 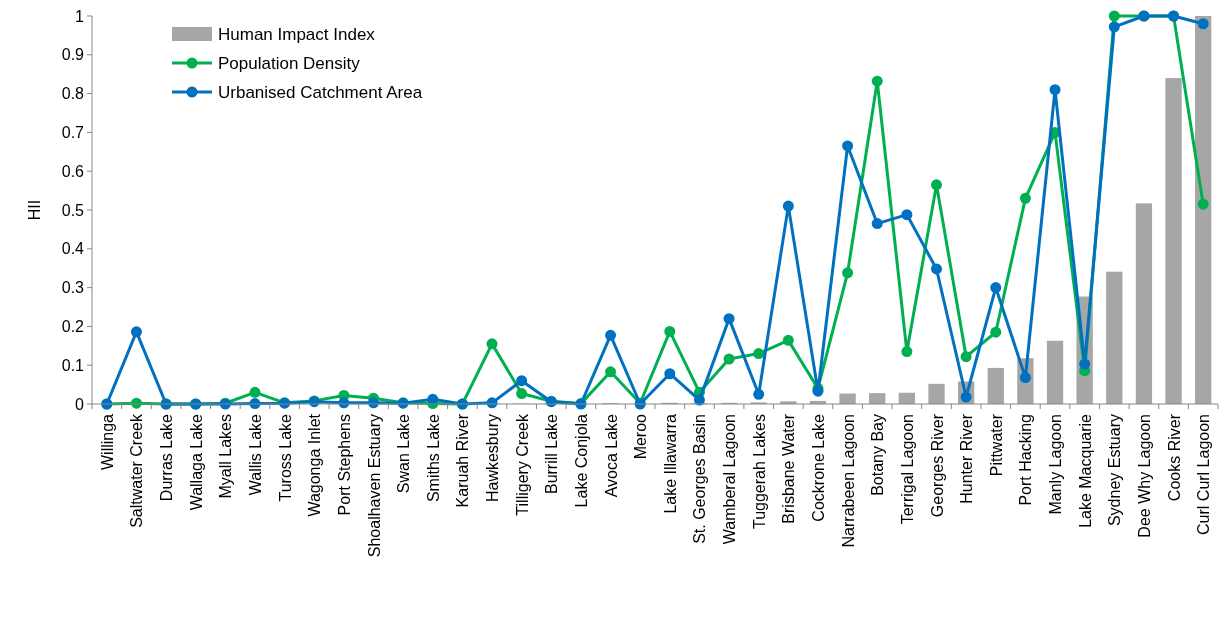 I want to click on x-tick-label: Lake Illawarra, so click(x=670, y=463).